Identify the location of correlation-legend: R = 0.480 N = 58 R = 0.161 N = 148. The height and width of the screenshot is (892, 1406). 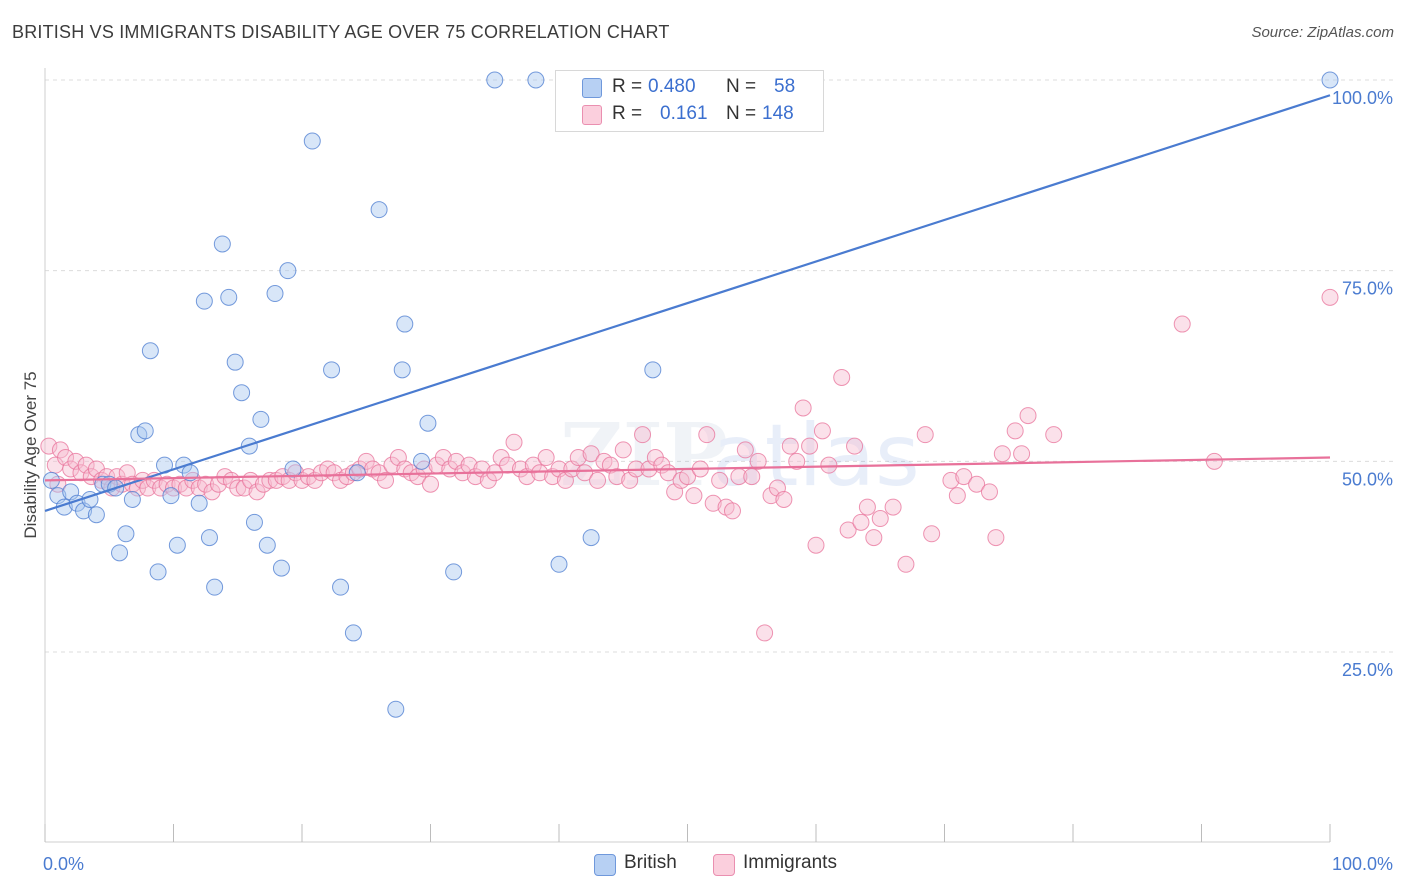
(689, 101).